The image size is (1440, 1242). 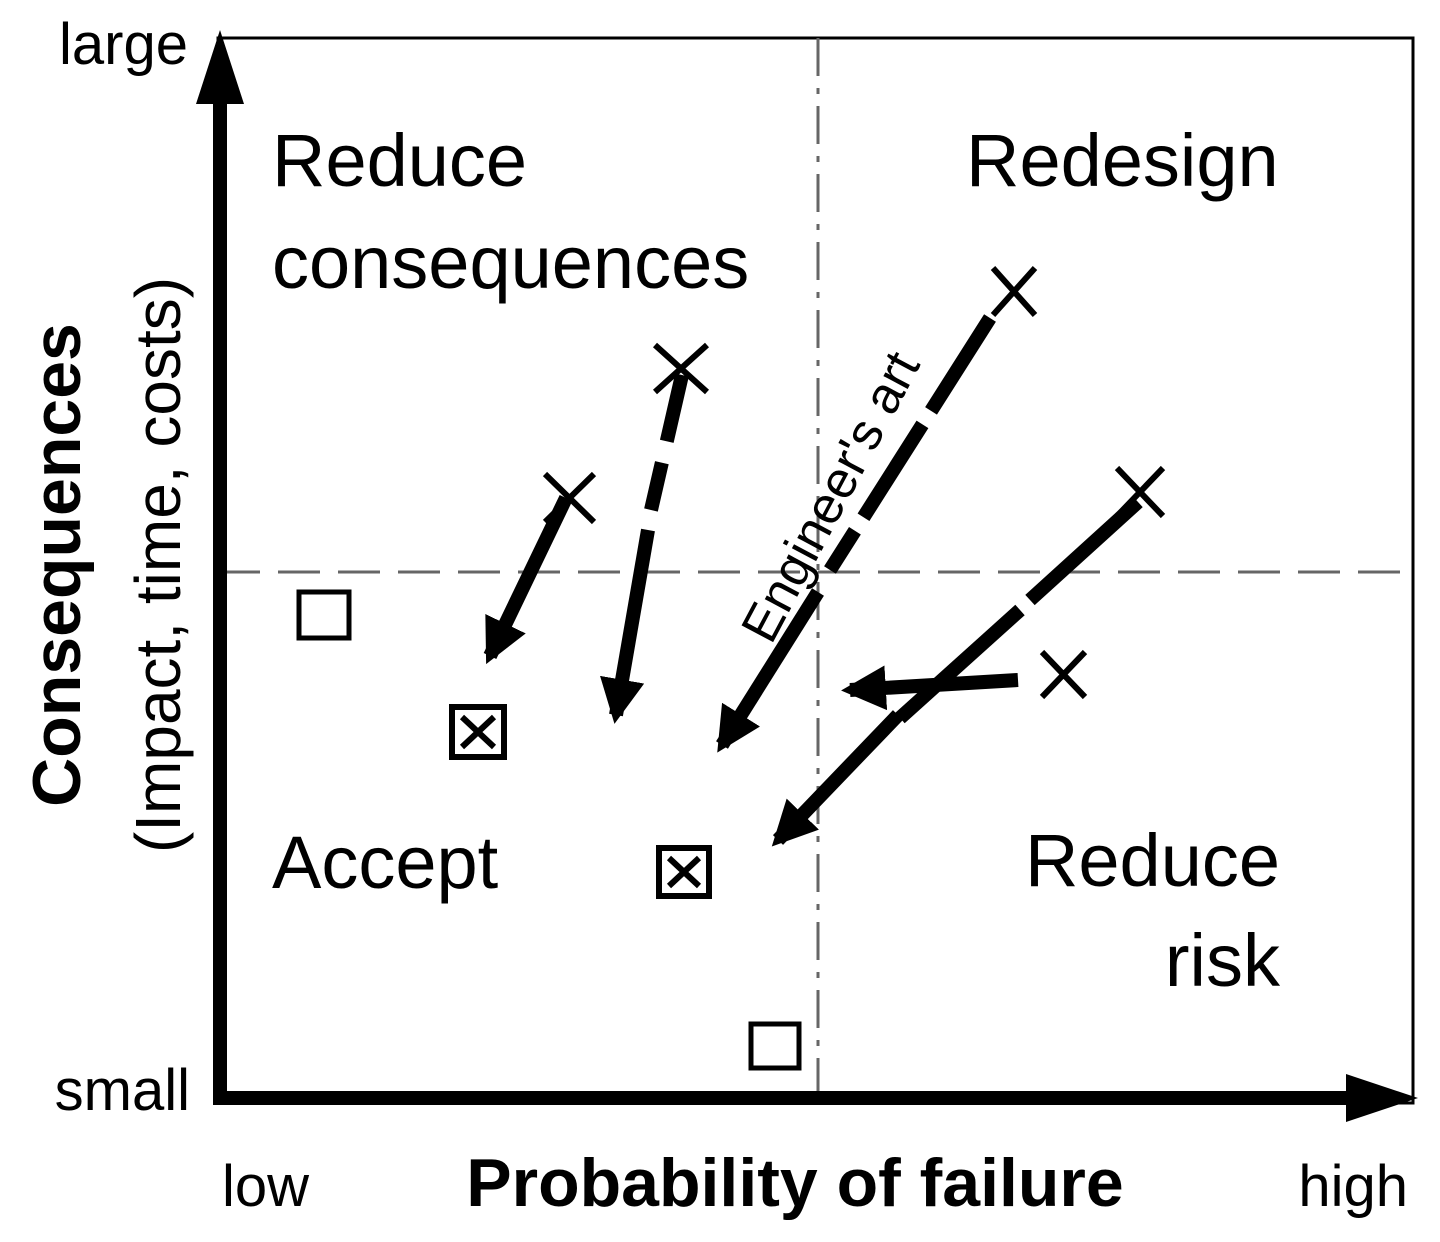 What do you see at coordinates (510, 262) in the screenshot?
I see `quadrant-reduce-consequences-line2: consequences` at bounding box center [510, 262].